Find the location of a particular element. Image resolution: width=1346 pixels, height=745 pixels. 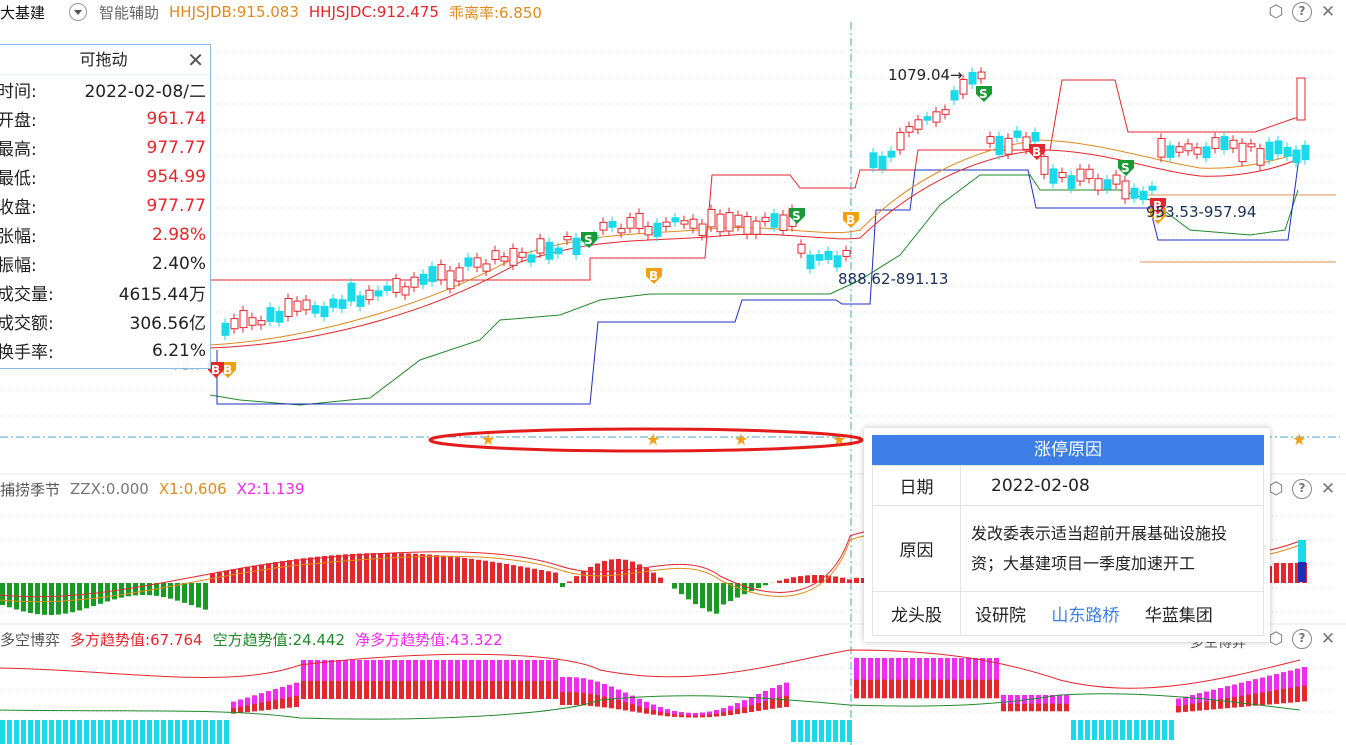

leader-stocks: 设研院 山东路桥 华蓝集团 is located at coordinates (1112, 613).